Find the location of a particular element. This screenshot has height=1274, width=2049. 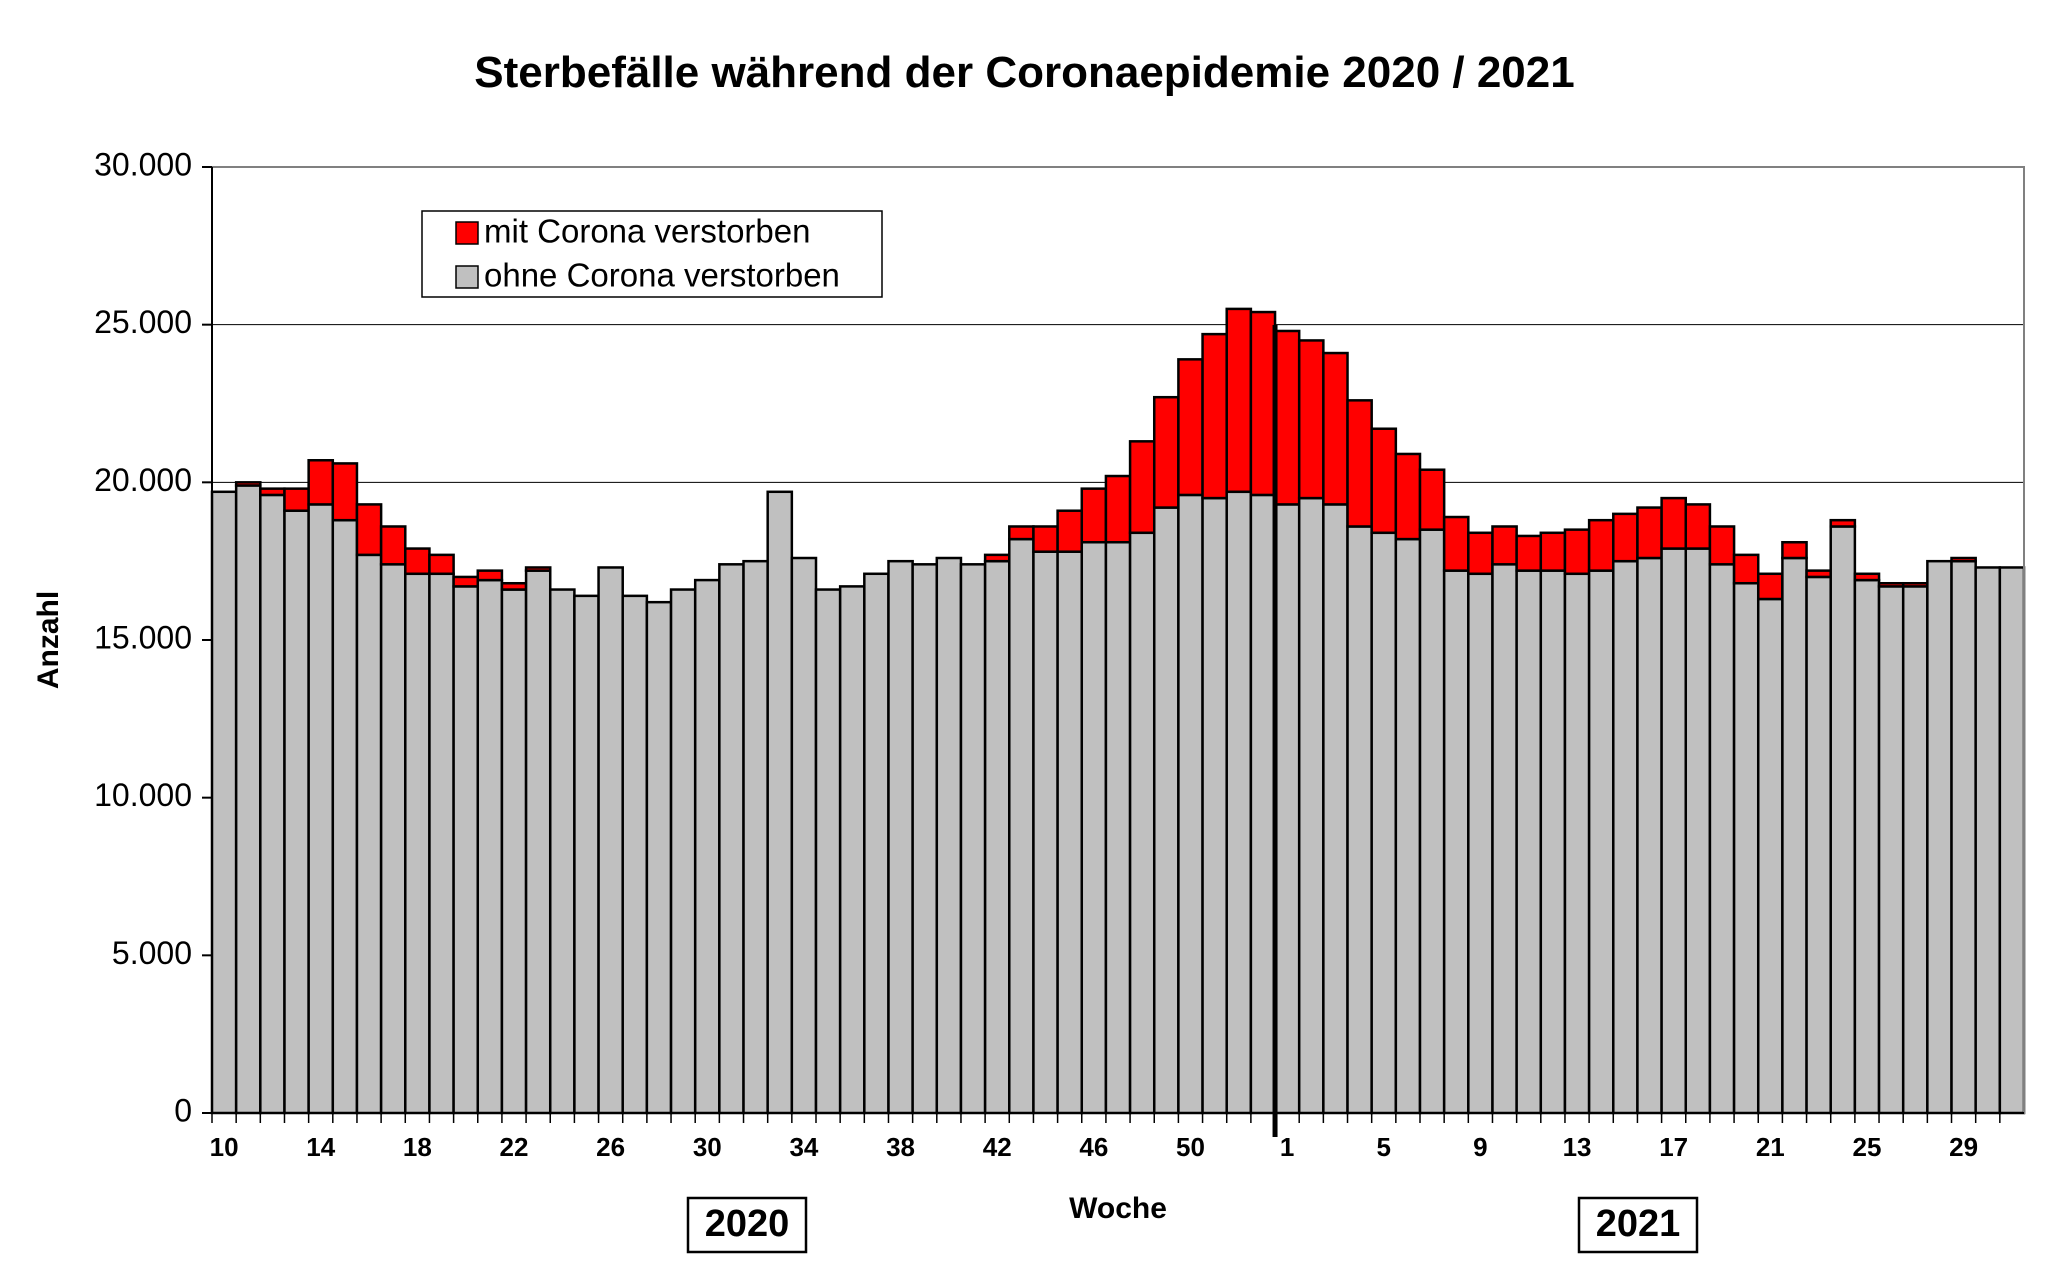

legend-swatch-mit-corona is located at coordinates (467, 233).